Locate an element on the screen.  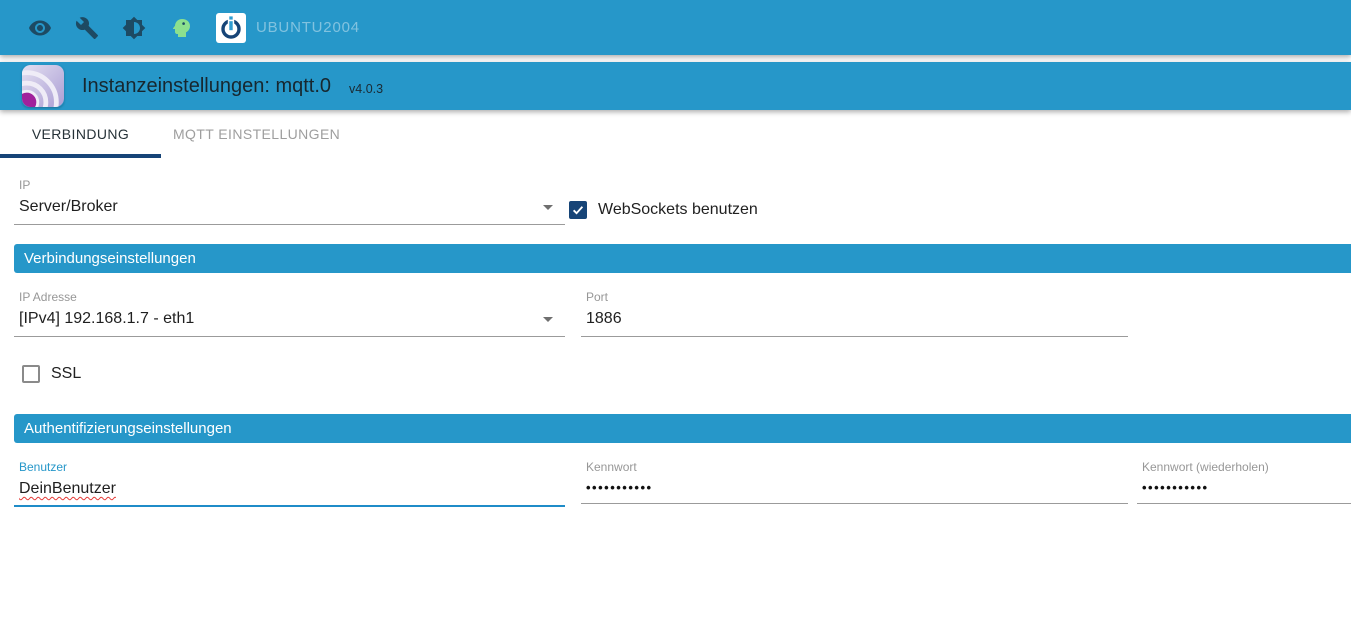
ip-type-value: Server/Broker is located at coordinates (68, 206).